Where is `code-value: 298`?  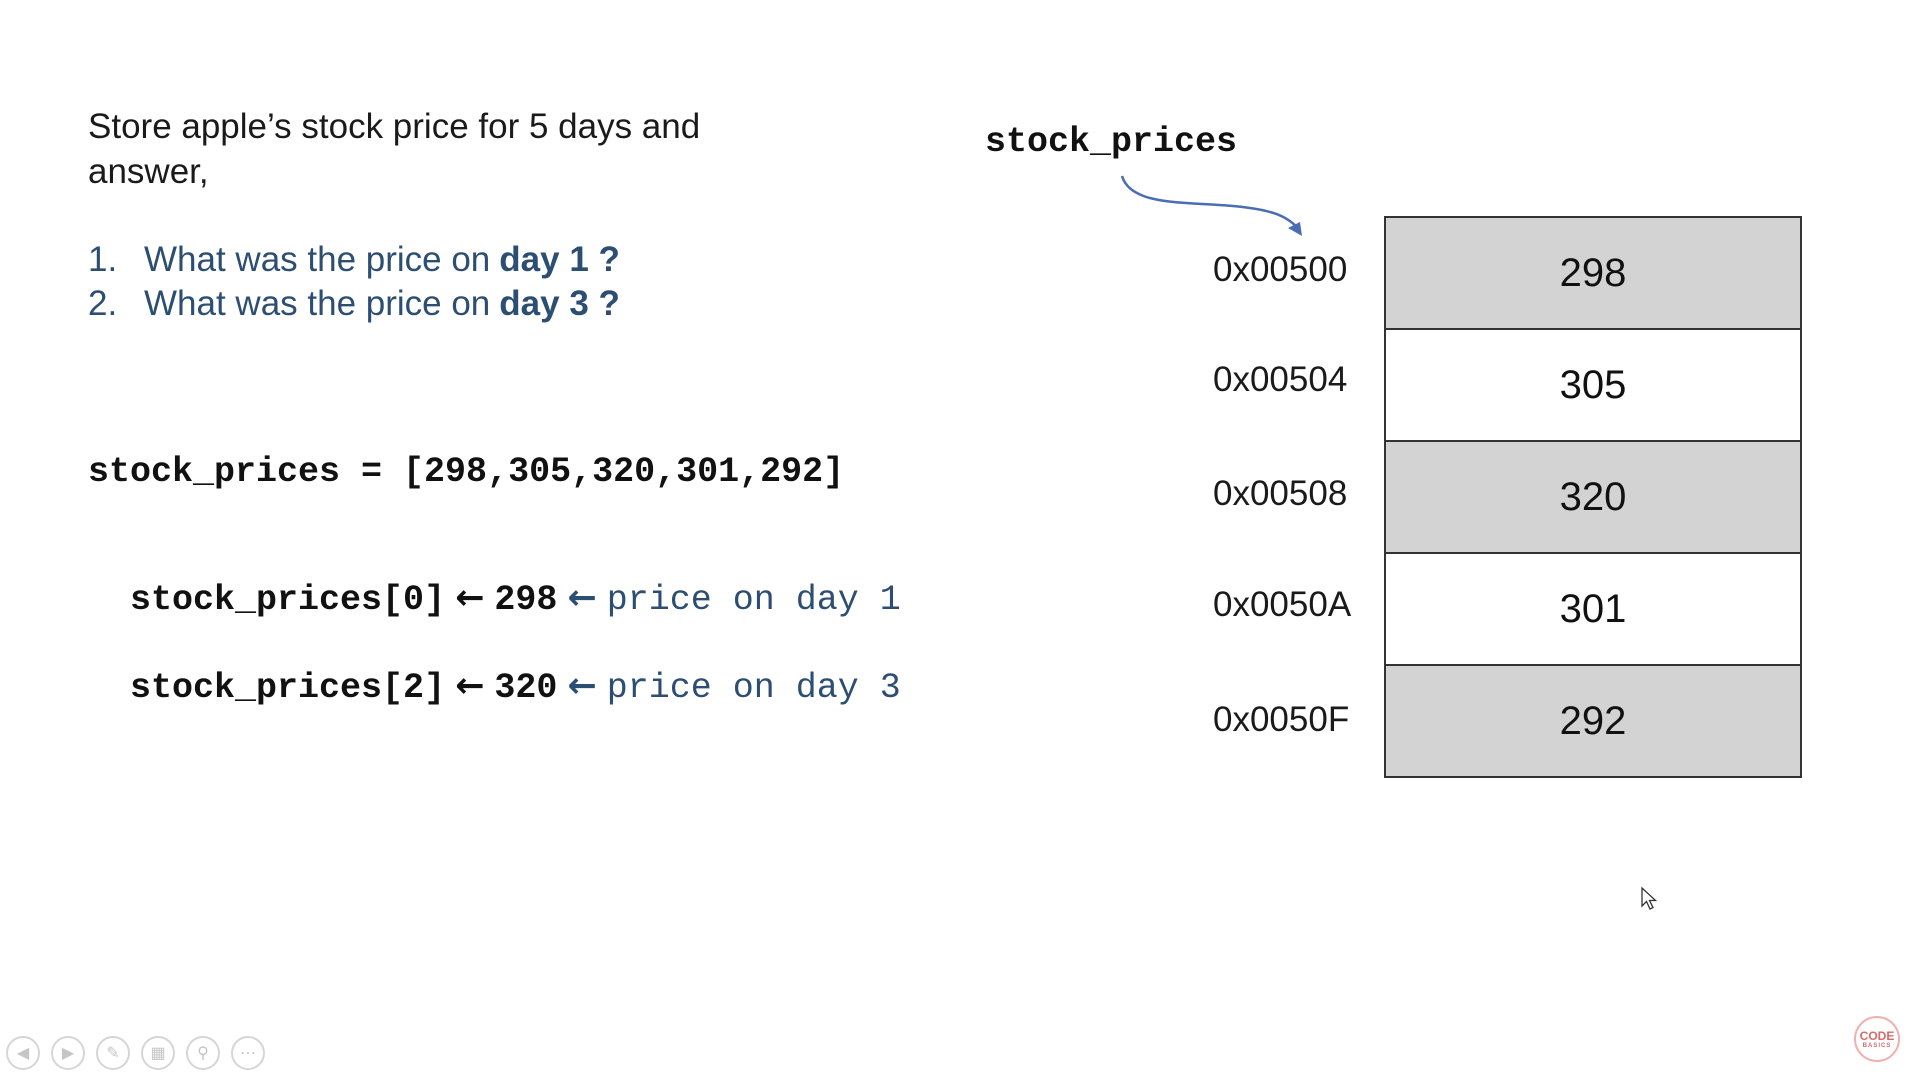
code-value: 298 is located at coordinates (526, 600).